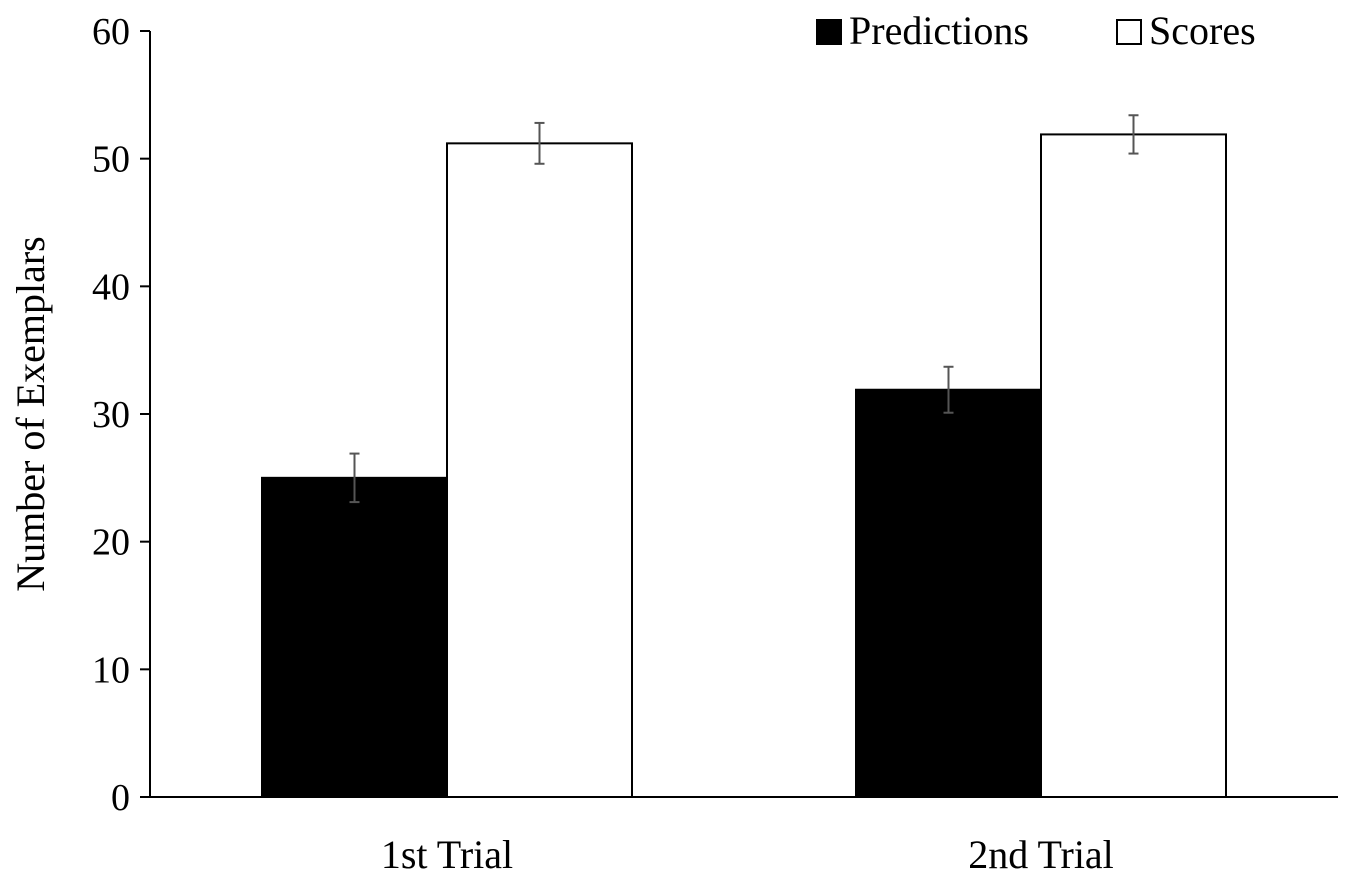  What do you see at coordinates (447, 854) in the screenshot?
I see `x-category-label: 1st Trial` at bounding box center [447, 854].